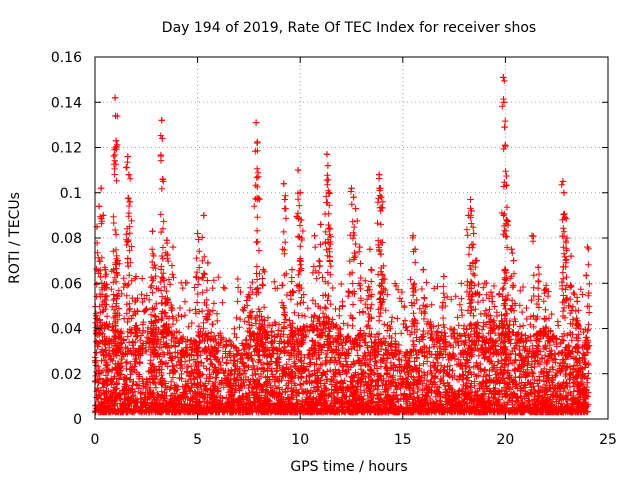 This screenshot has height=480, width=640. I want to click on x-tick-label: 20, so click(505, 440).